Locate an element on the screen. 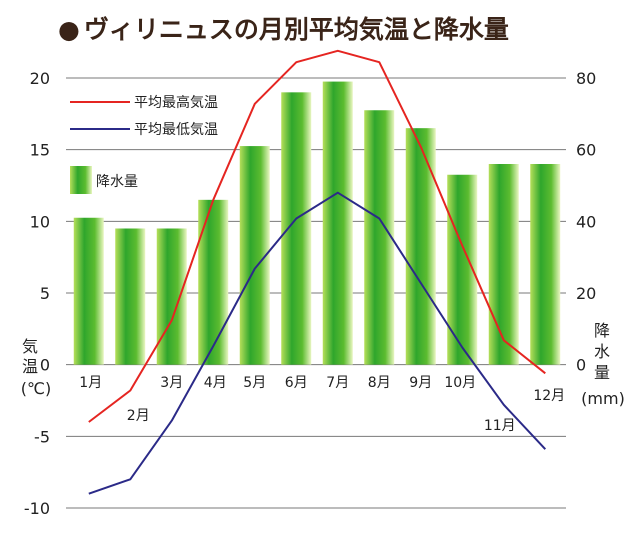  right-tick-label-4: 0 is located at coordinates (581, 365).